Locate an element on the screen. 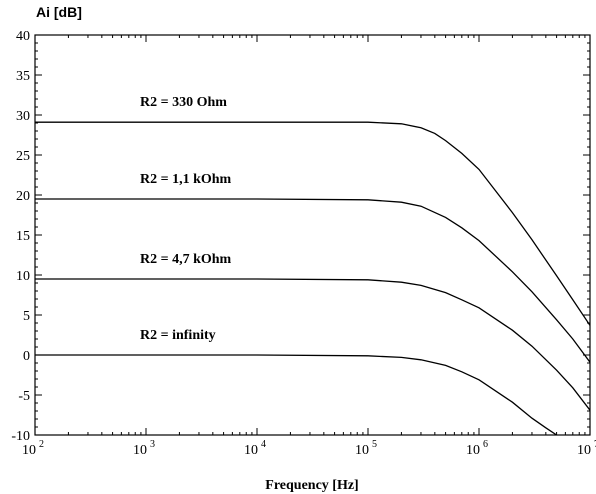 The height and width of the screenshot is (494, 596). series-label-1: R2 = 330 Ohm is located at coordinates (183, 102).